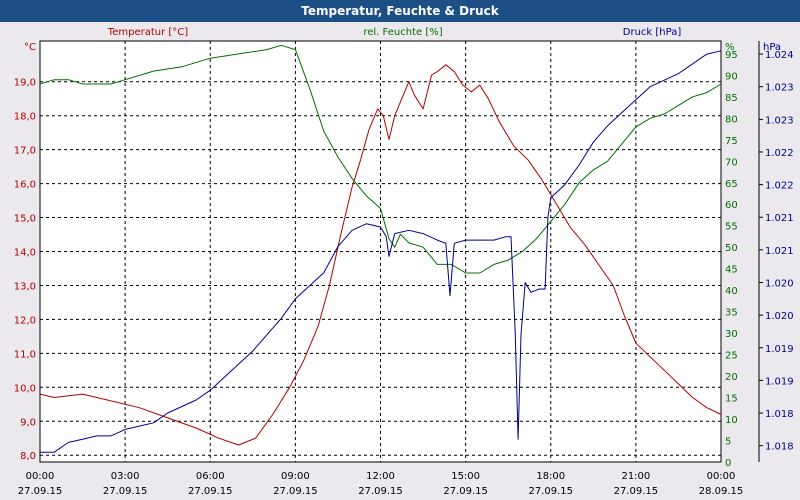 The image size is (800, 500). I want to click on y-tick-humidity: 10, so click(731, 420).